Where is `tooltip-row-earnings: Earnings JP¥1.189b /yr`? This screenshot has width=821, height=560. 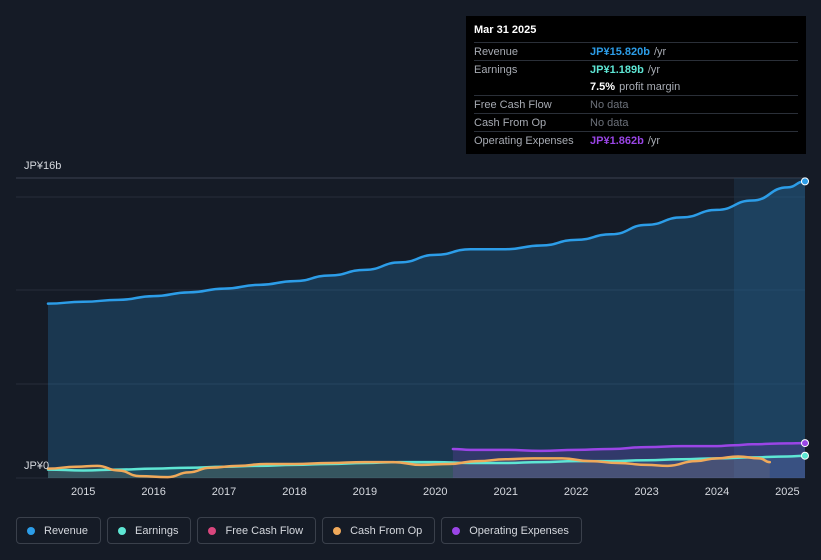
tooltip-row-earnings: Earnings JP¥1.189b /yr is located at coordinates (636, 69).